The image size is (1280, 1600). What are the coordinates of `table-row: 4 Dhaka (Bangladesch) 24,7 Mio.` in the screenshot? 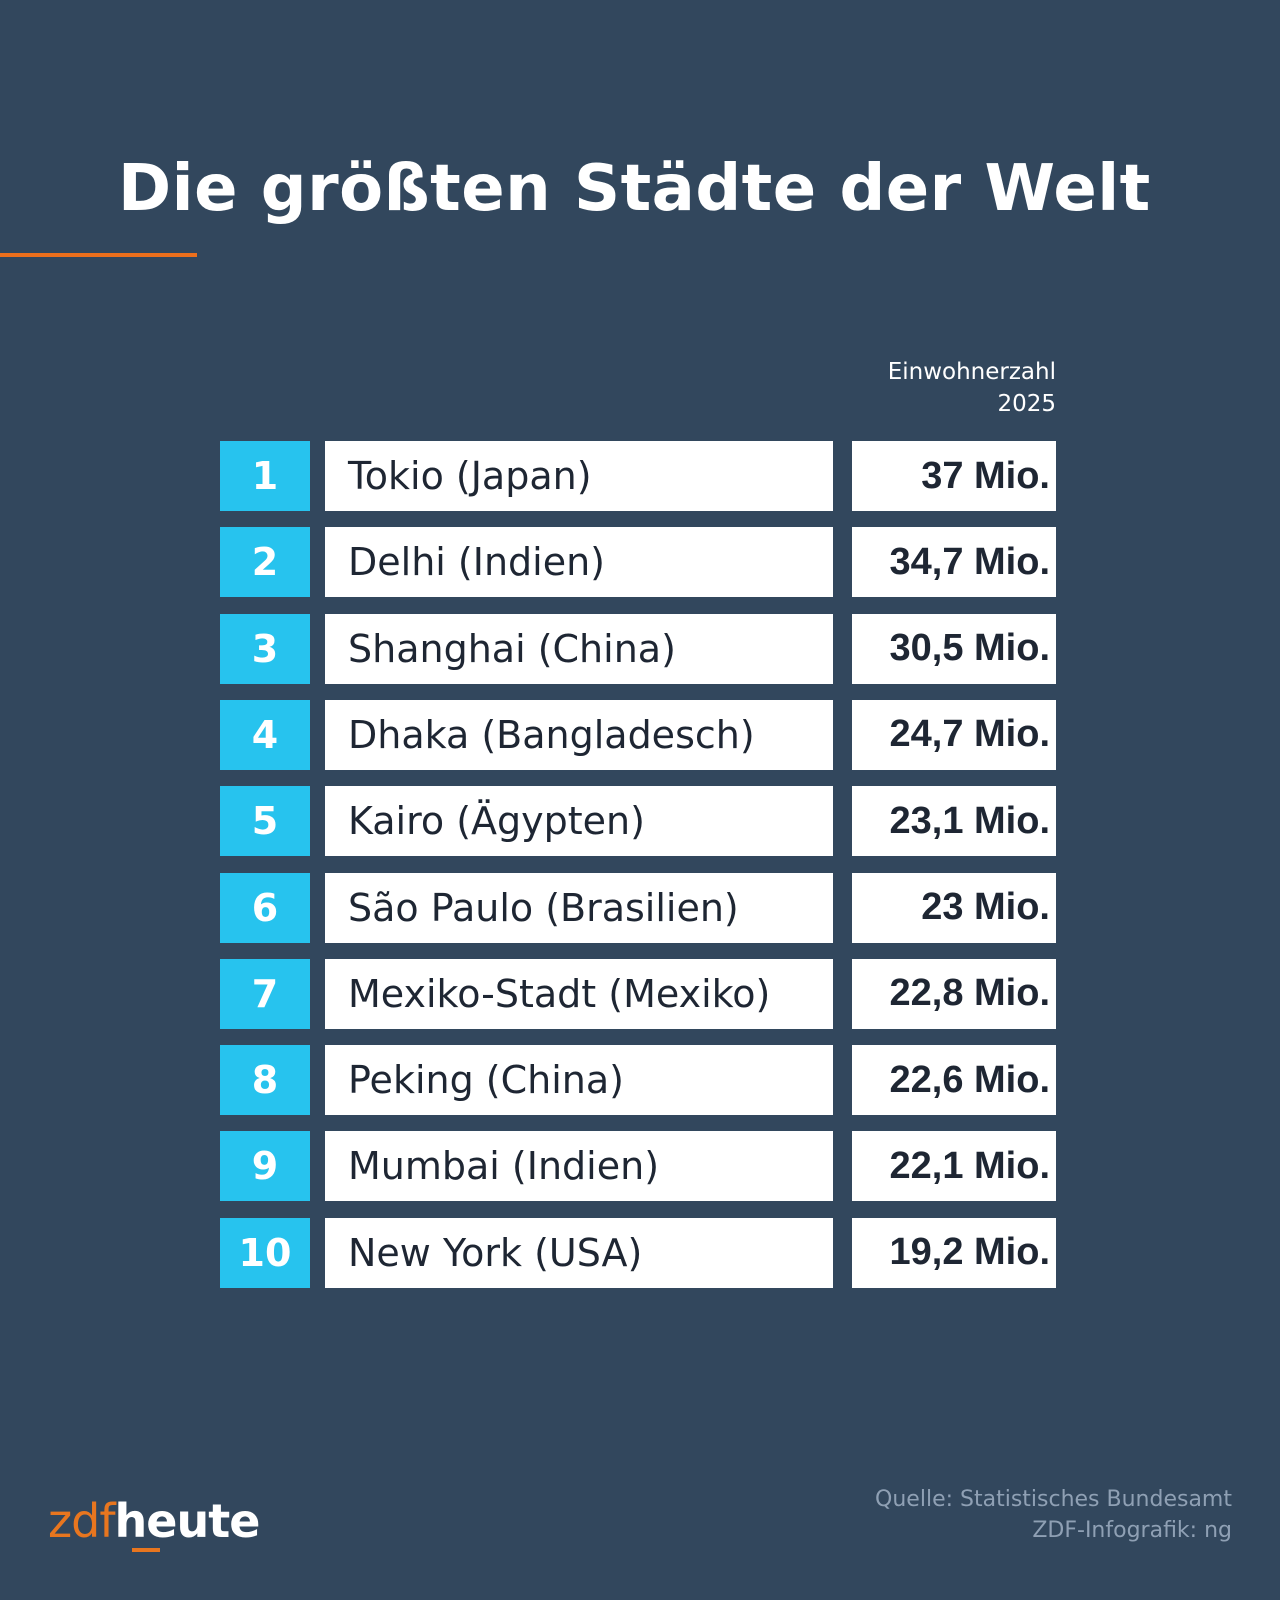 It's located at (639, 734).